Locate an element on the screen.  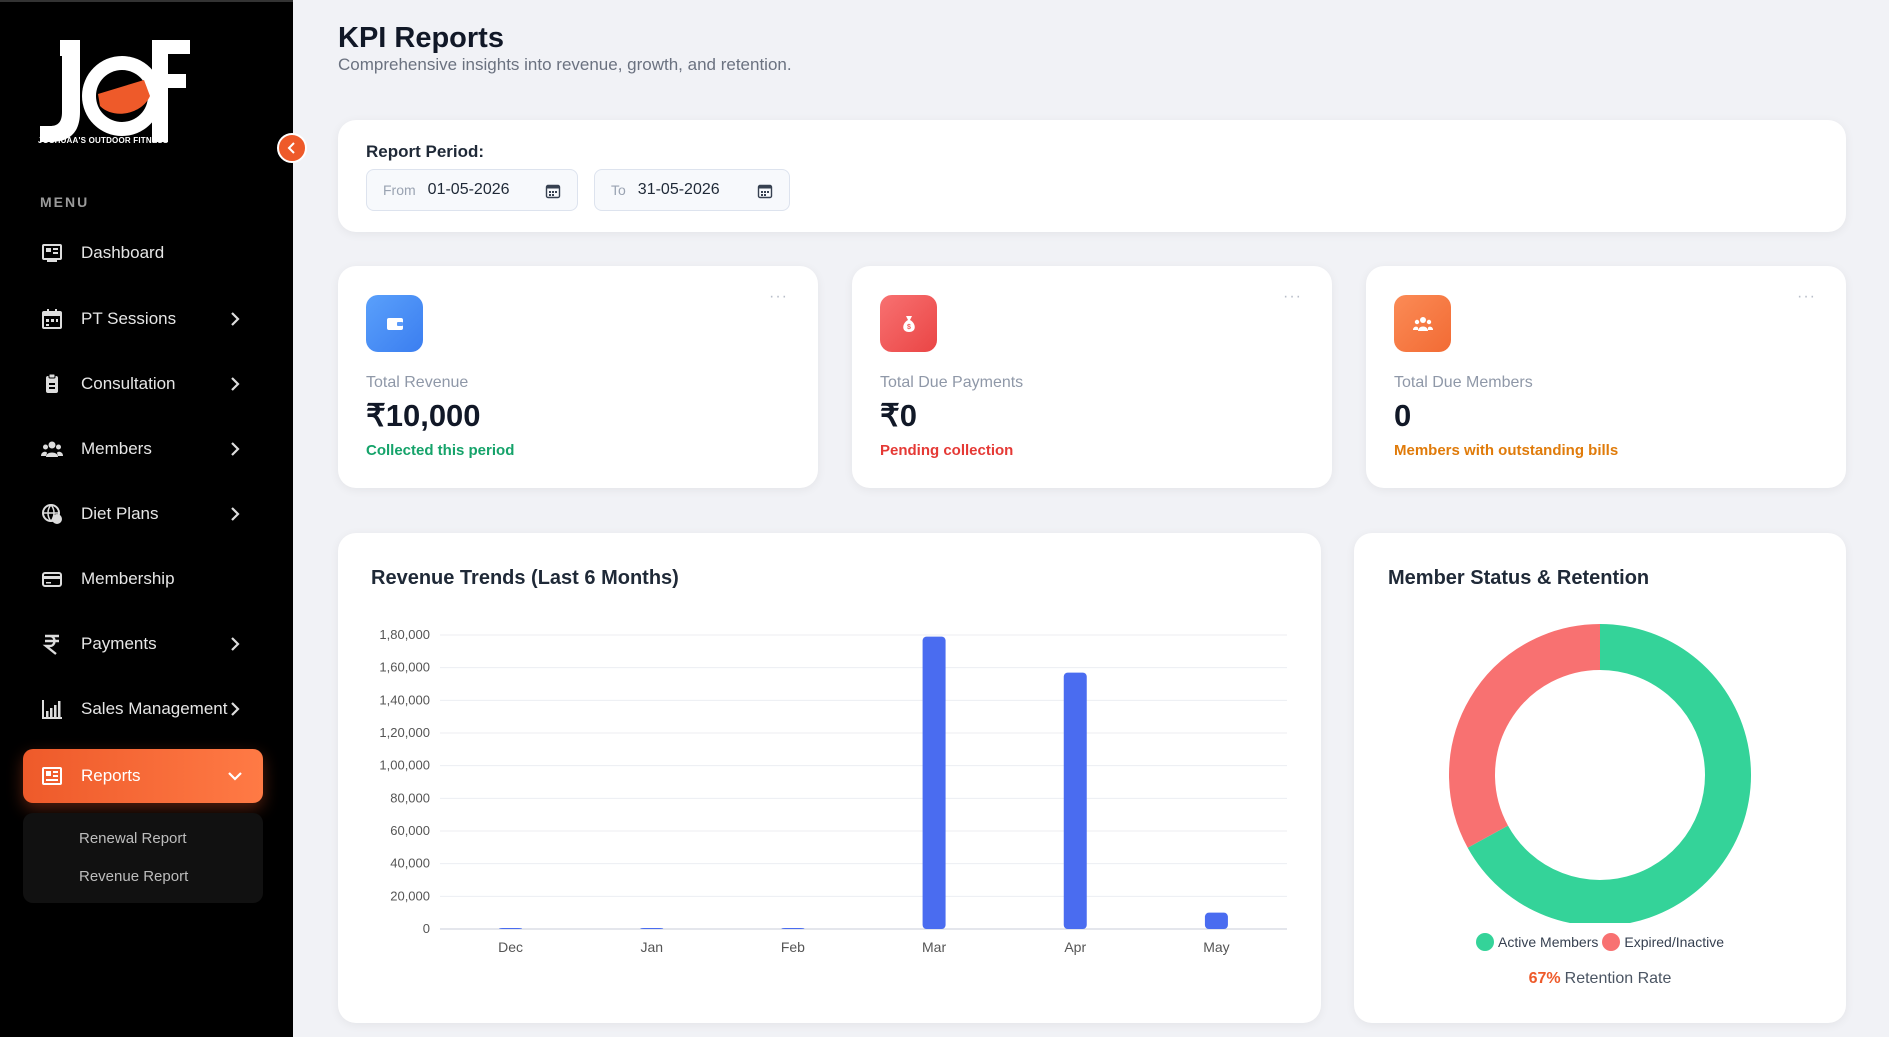
from-prefix: From is located at coordinates (399, 190).